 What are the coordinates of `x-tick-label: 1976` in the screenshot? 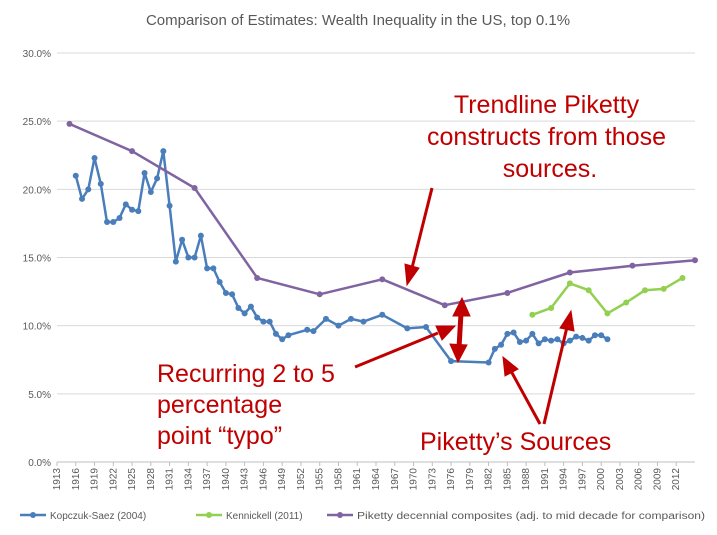 It's located at (451, 479).